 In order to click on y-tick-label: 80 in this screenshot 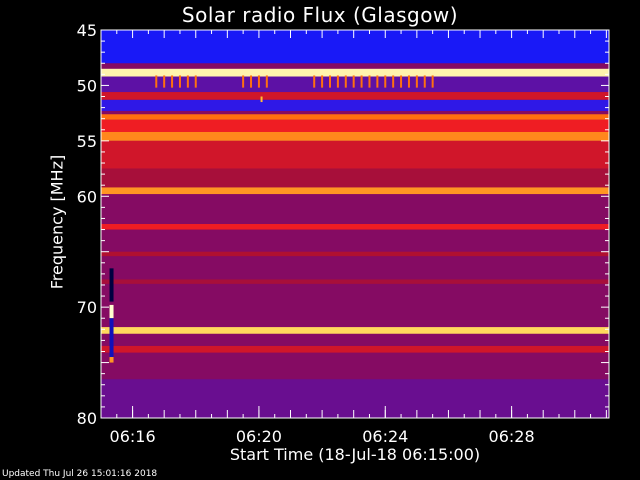, I will do `click(87, 418)`.